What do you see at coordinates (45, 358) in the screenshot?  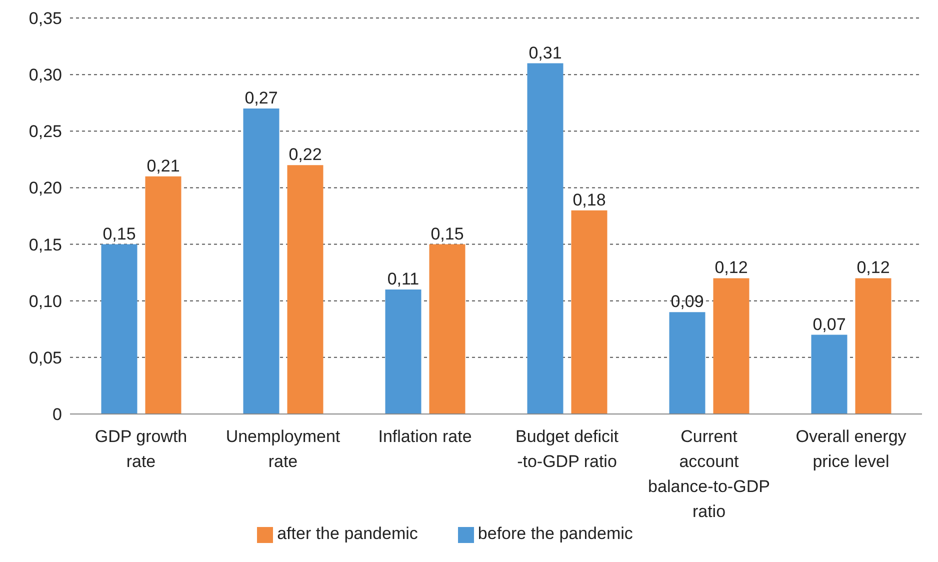 I see `y-tick-label: 0,05` at bounding box center [45, 358].